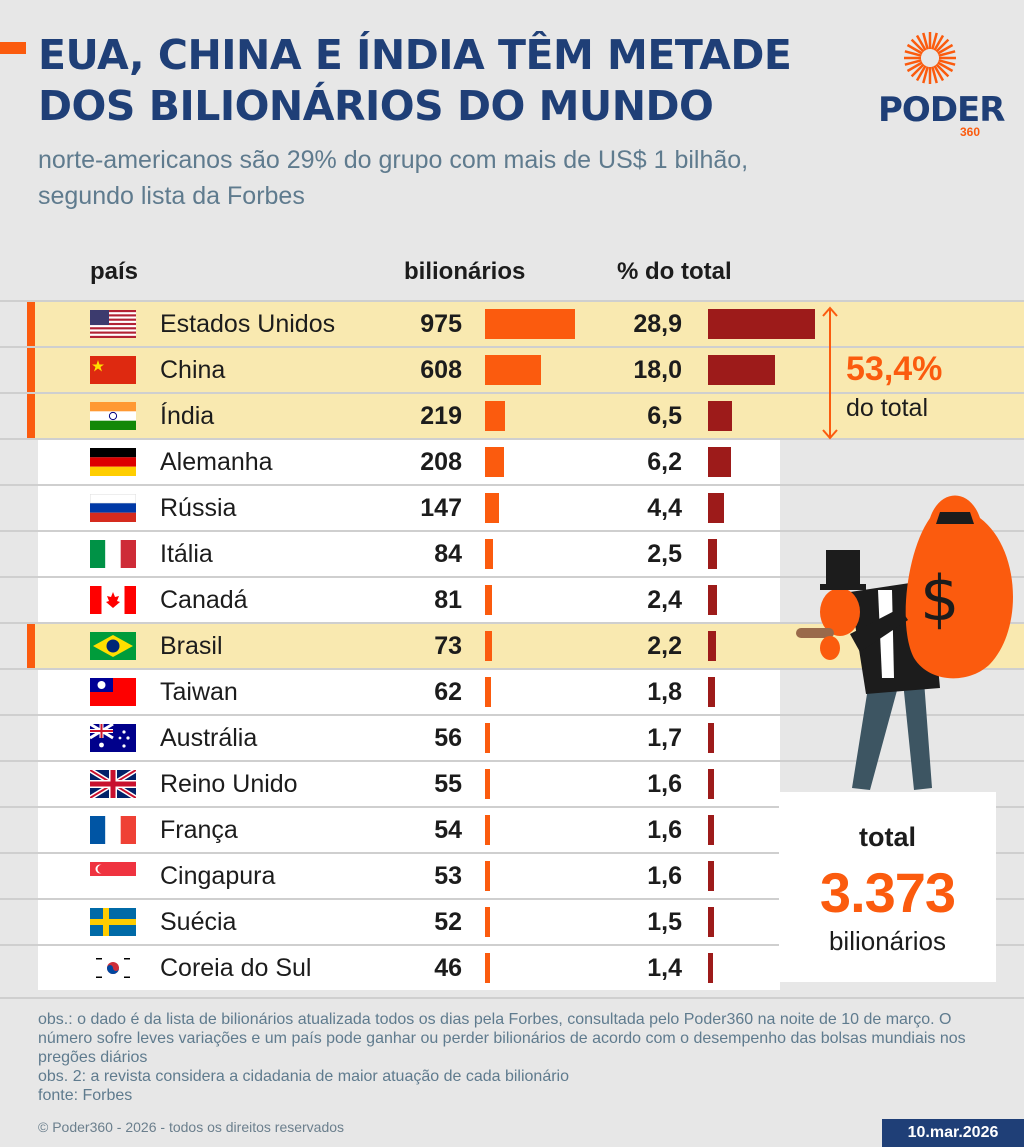  I want to click on total-box: total 3.373 bilionários, so click(887, 887).